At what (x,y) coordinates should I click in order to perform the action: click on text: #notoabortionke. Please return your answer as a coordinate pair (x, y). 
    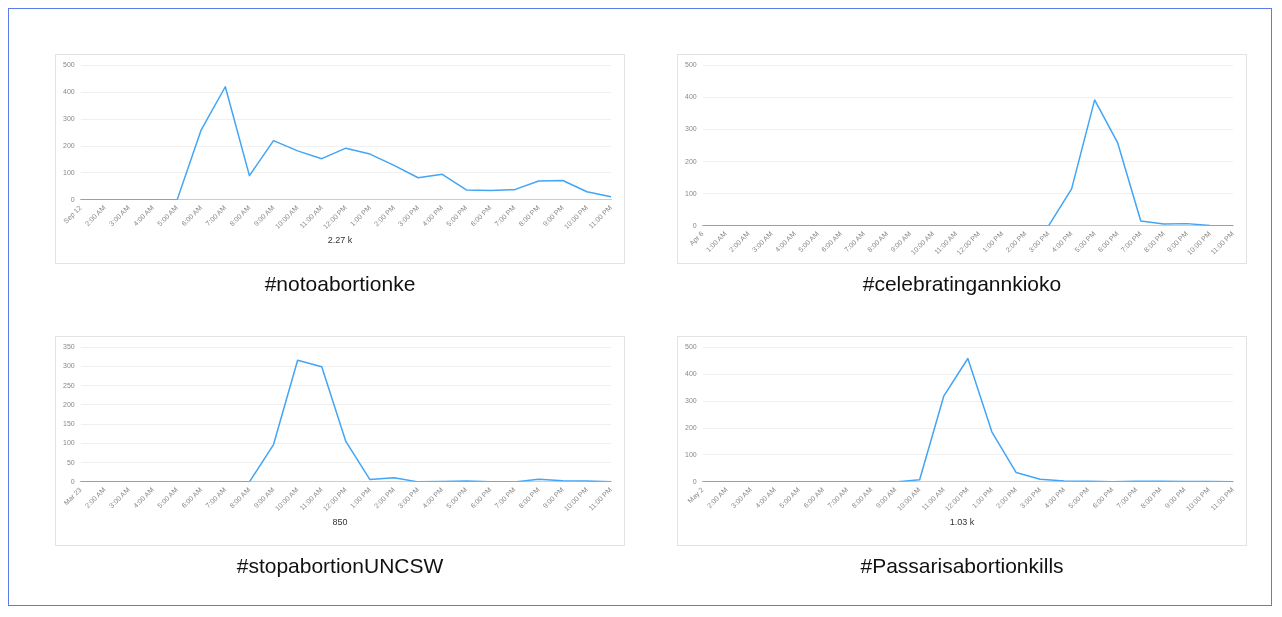
    Looking at the image, I should click on (340, 284).